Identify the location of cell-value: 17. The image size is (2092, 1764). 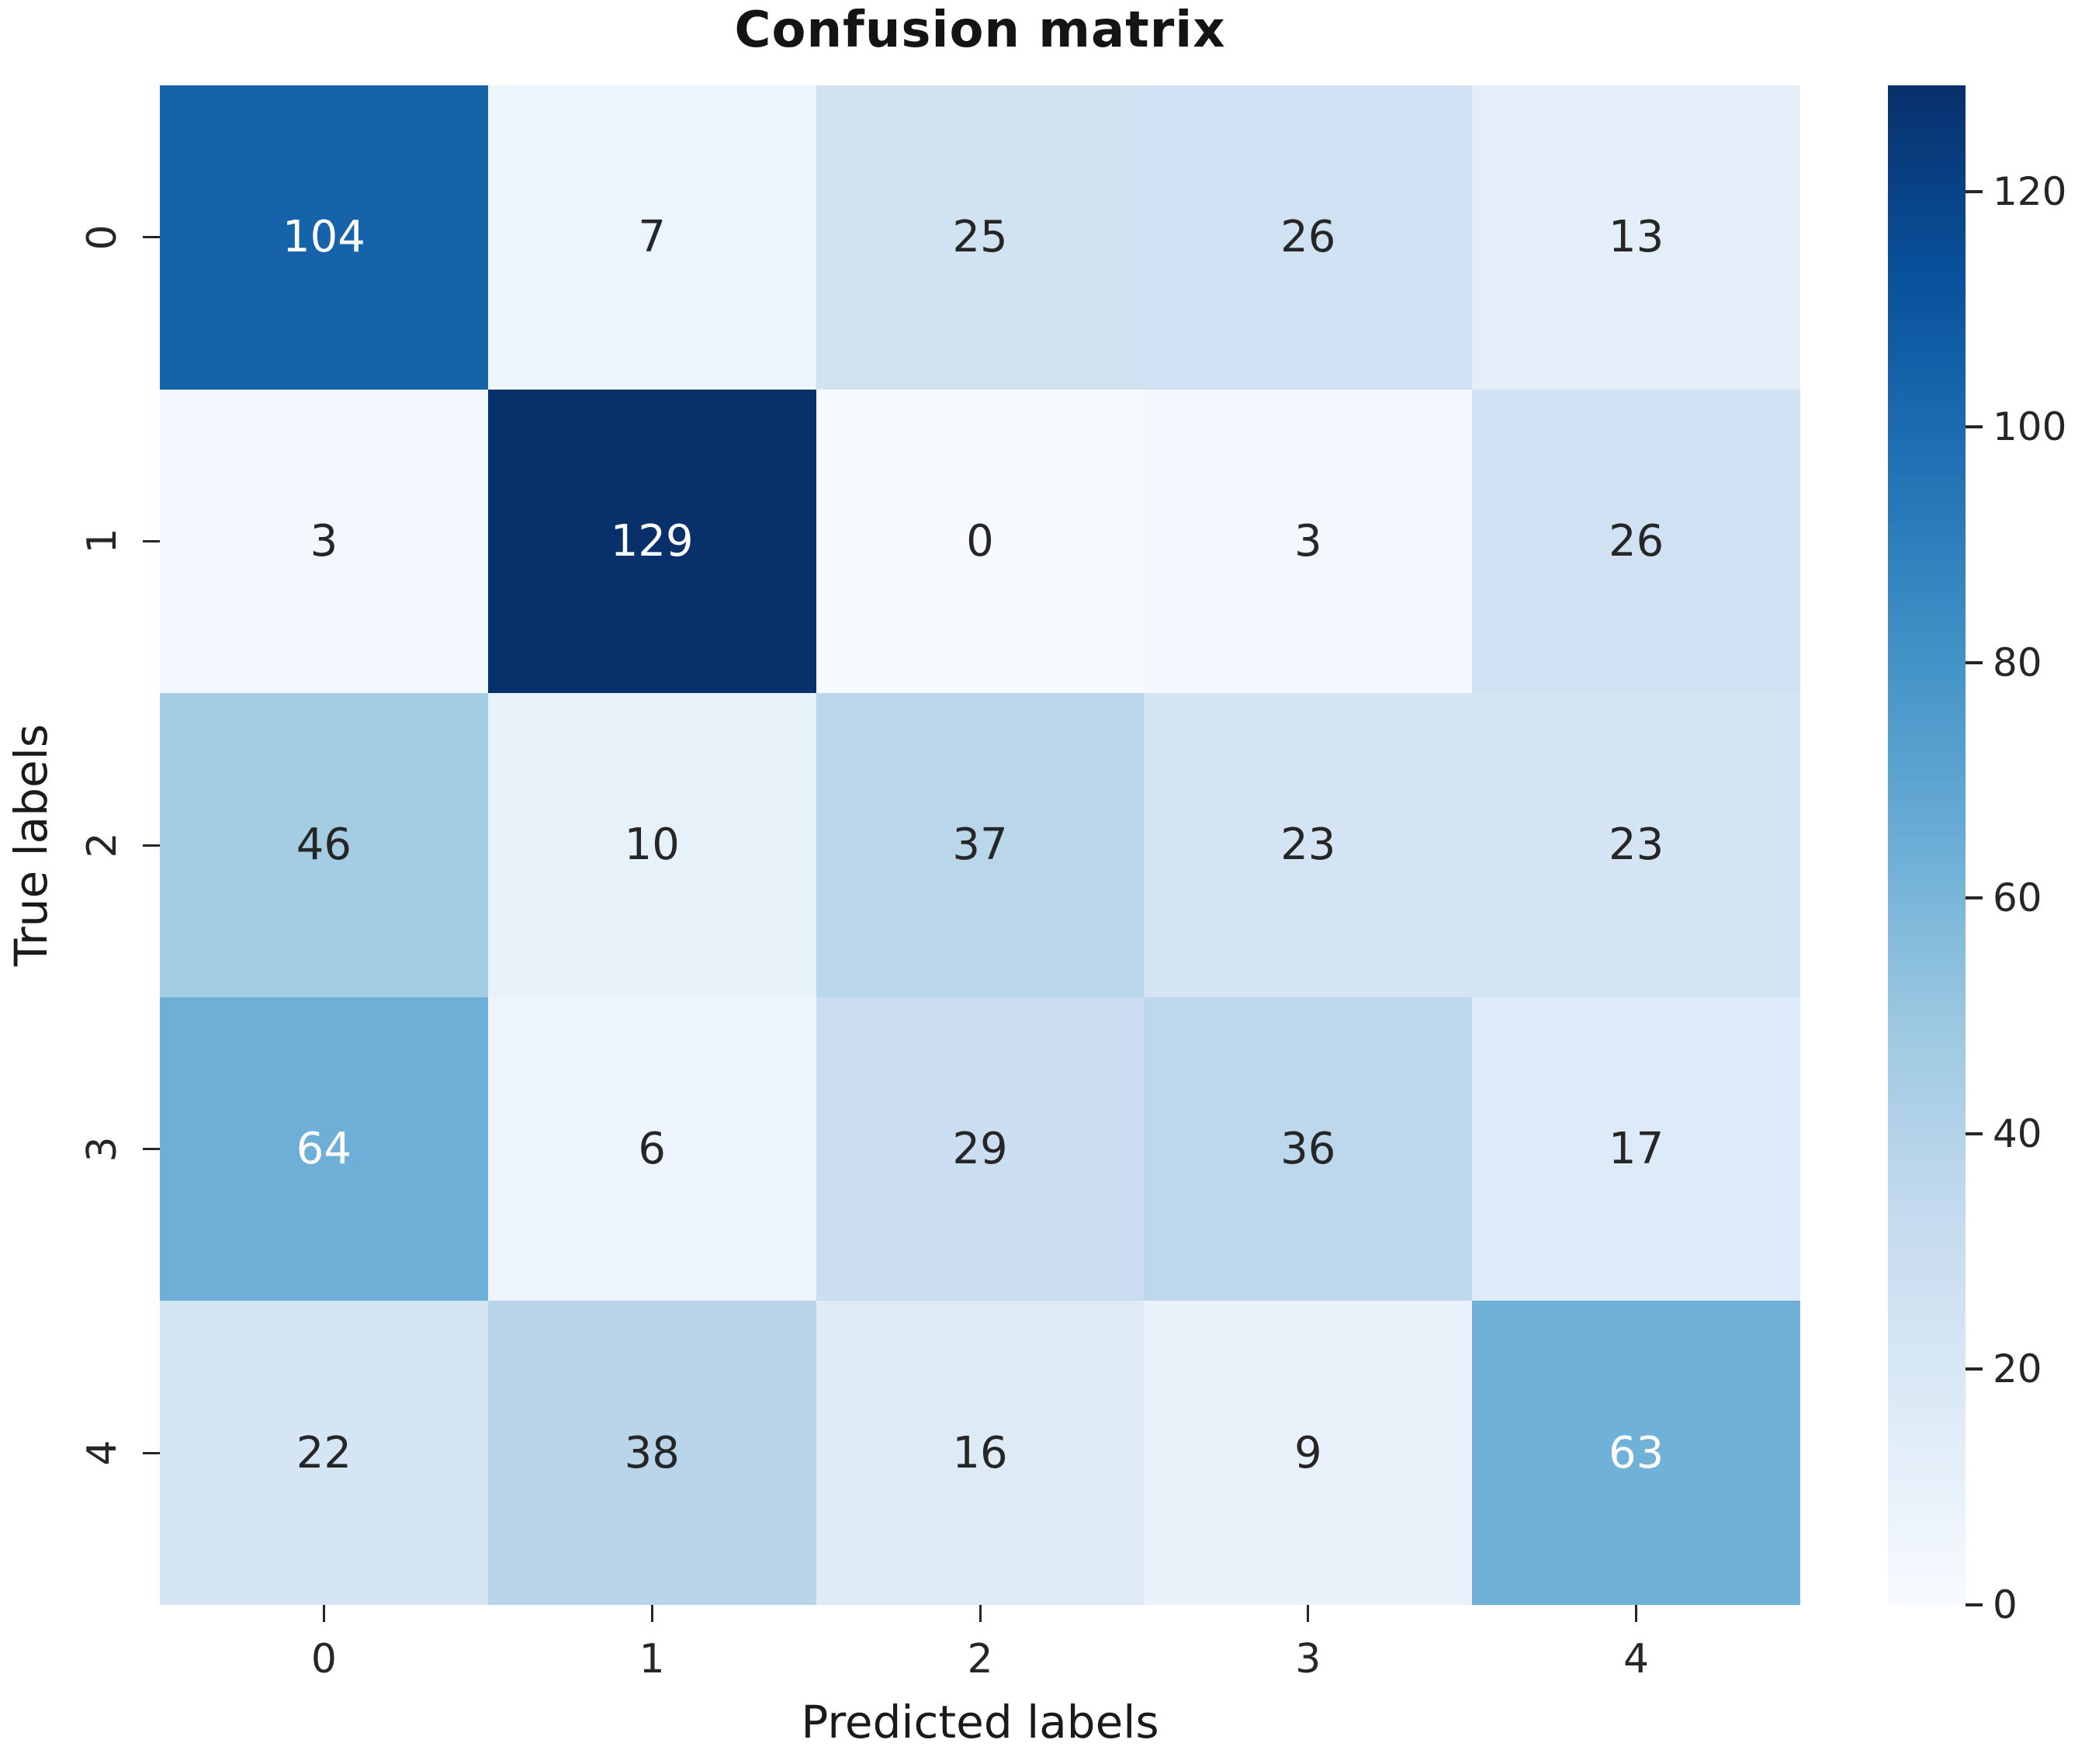
(1636, 1149).